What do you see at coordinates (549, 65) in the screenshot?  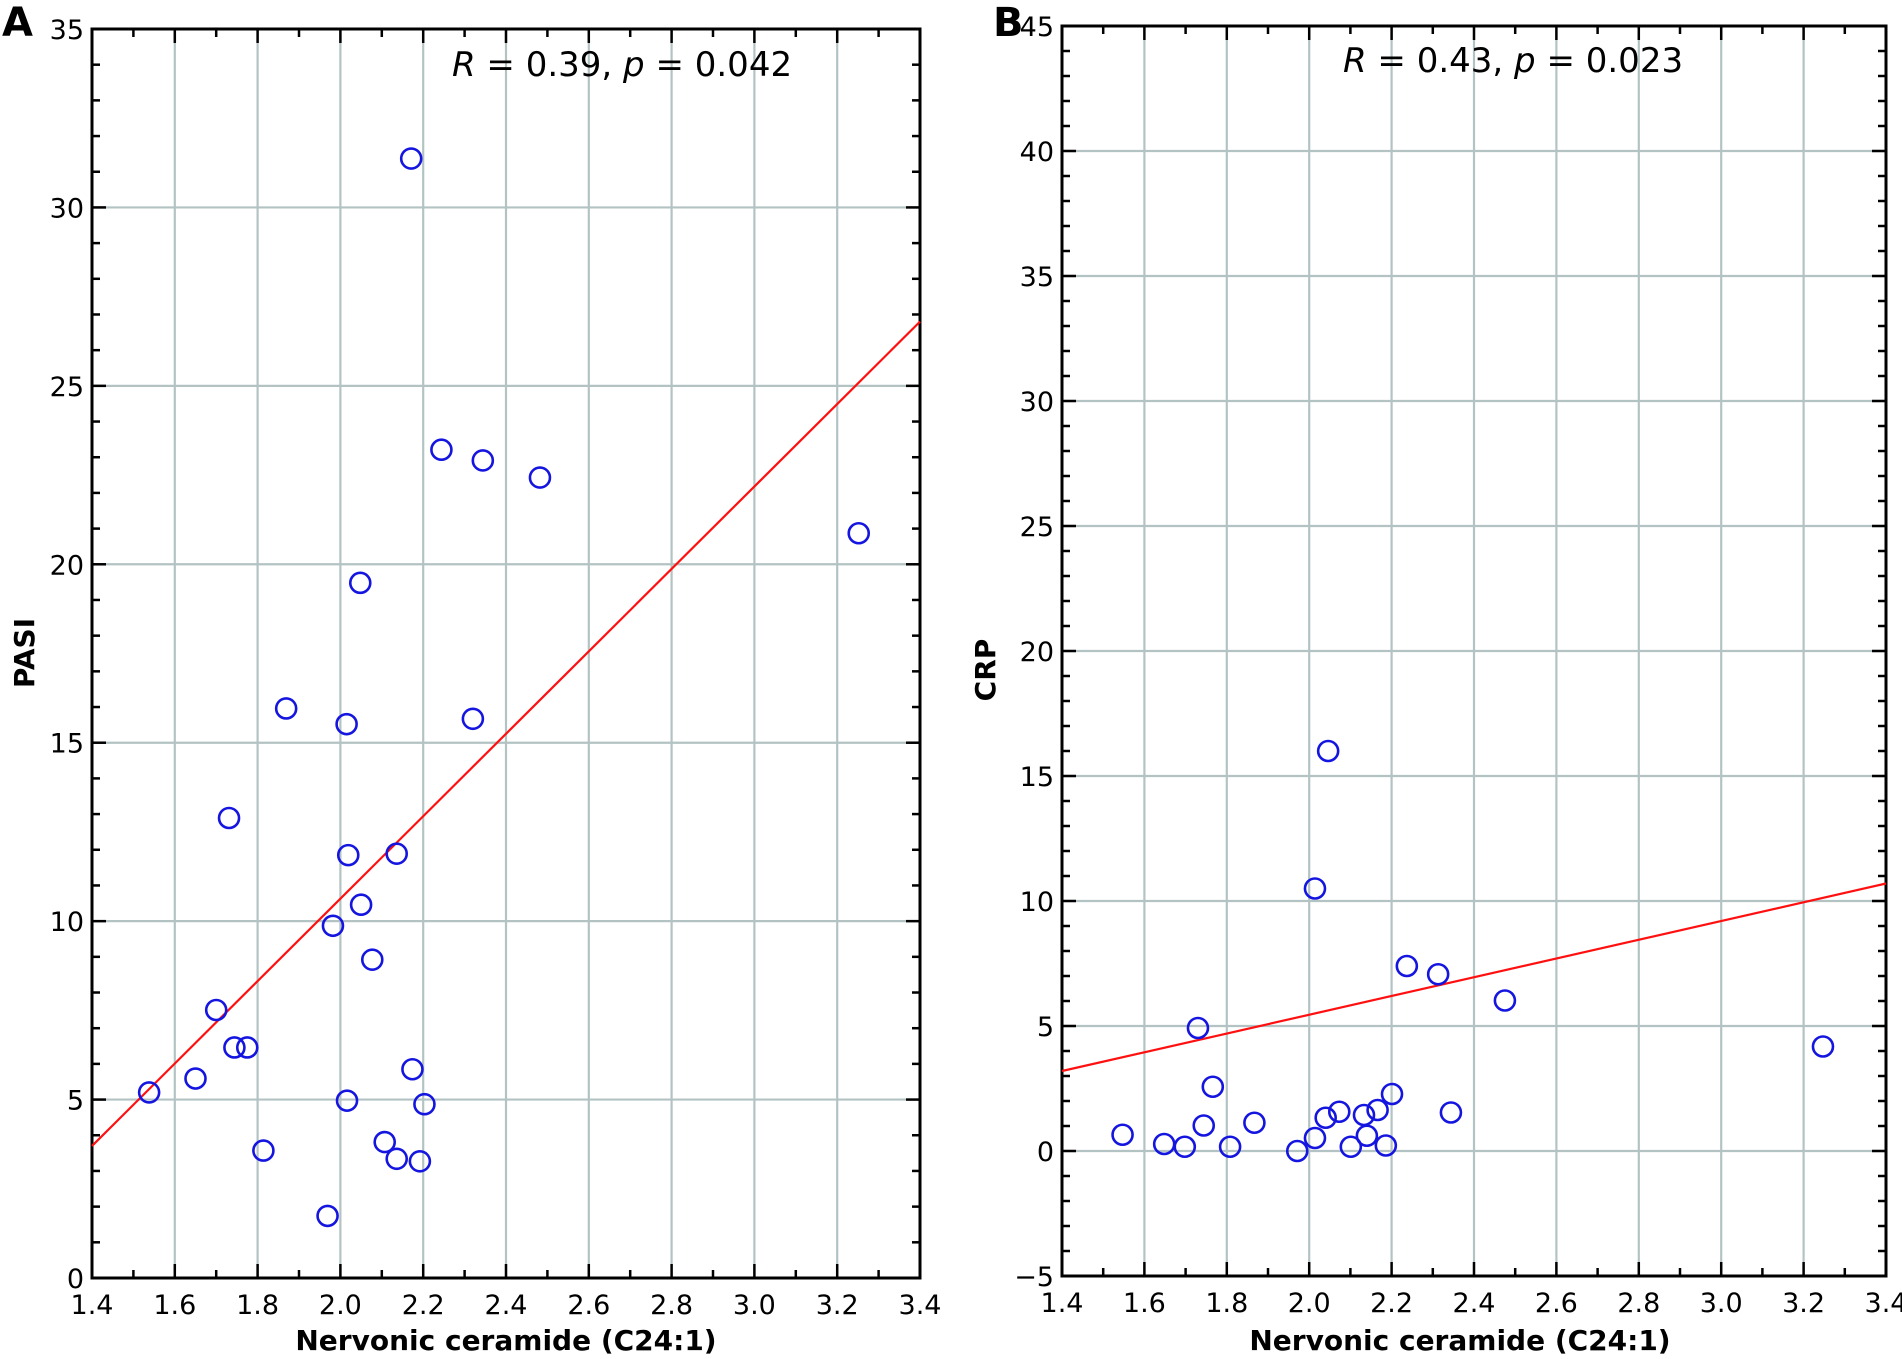 I see `r-value: = 0.39,` at bounding box center [549, 65].